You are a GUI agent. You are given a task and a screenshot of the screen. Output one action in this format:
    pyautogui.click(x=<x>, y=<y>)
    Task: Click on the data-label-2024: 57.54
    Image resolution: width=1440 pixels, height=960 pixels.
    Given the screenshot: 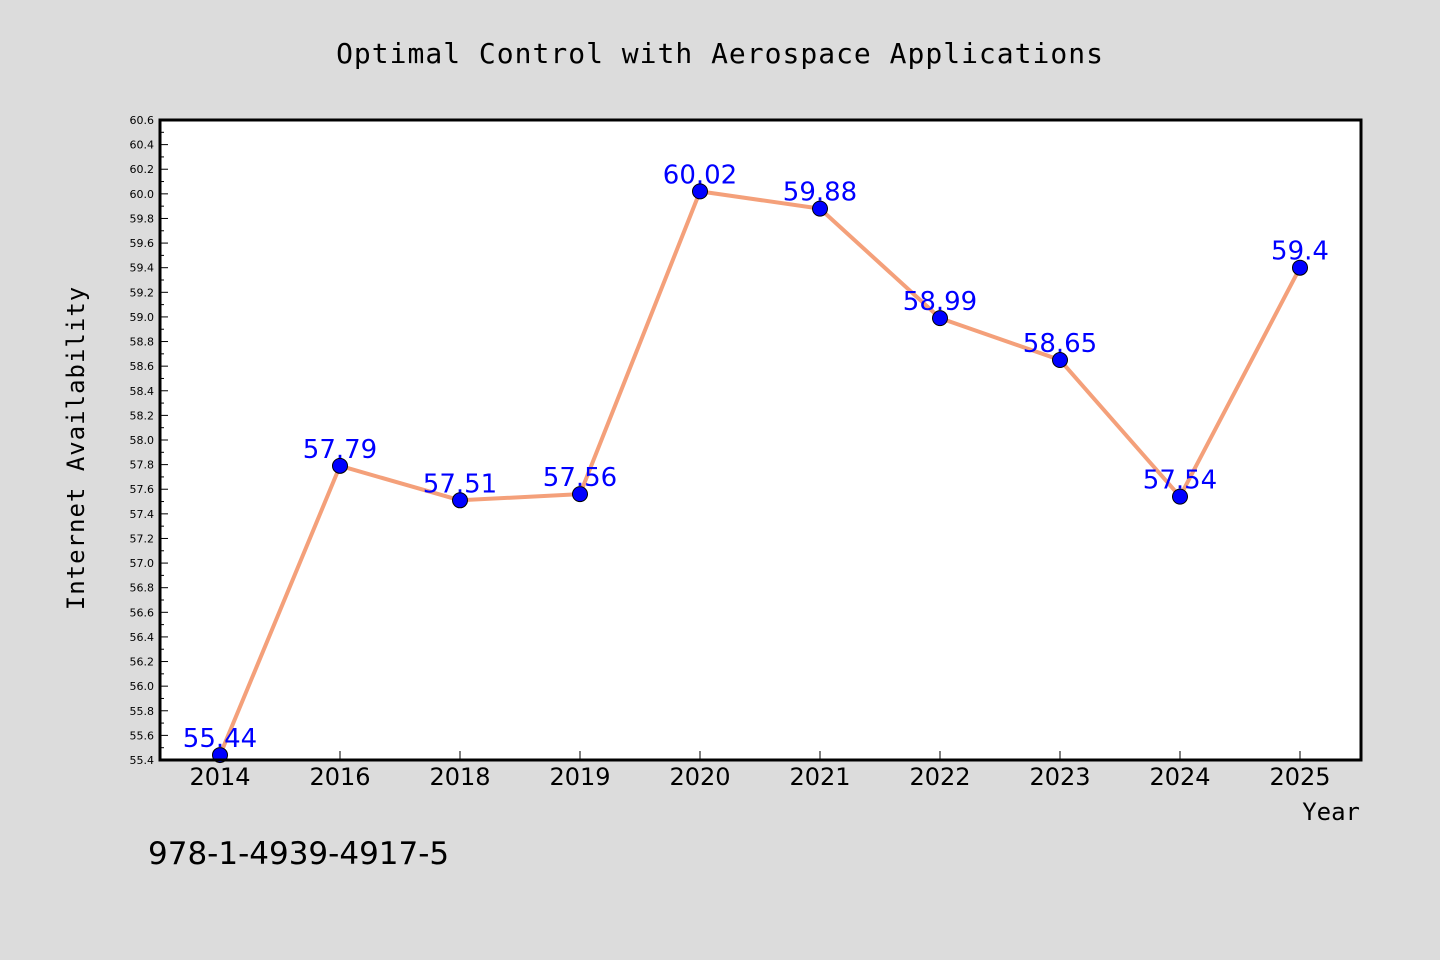 What is the action you would take?
    pyautogui.click(x=1180, y=481)
    